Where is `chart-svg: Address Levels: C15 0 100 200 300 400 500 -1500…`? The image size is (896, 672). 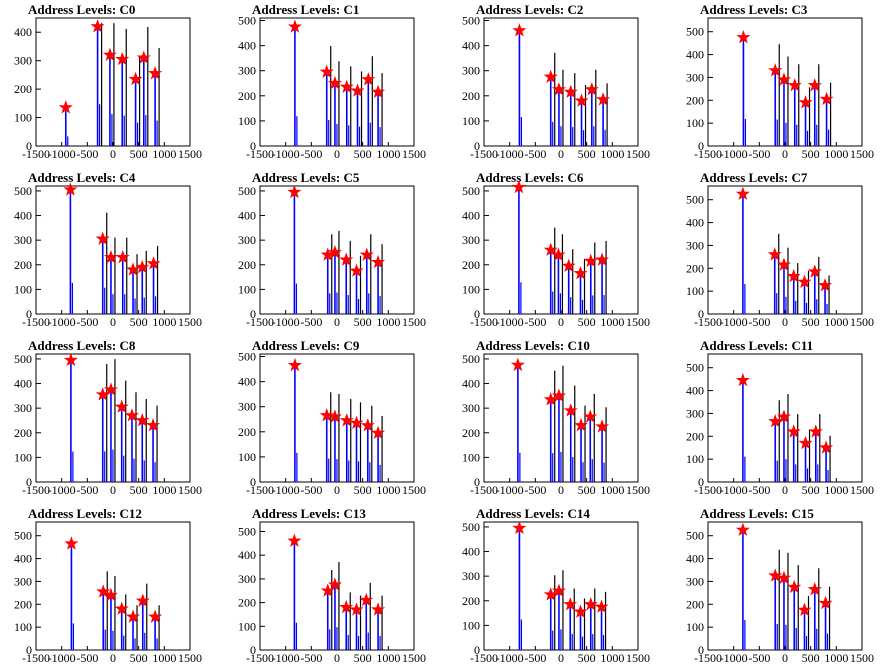
chart-svg: Address Levels: C15 0 100 200 300 400 500 -1500… is located at coordinates (780, 585).